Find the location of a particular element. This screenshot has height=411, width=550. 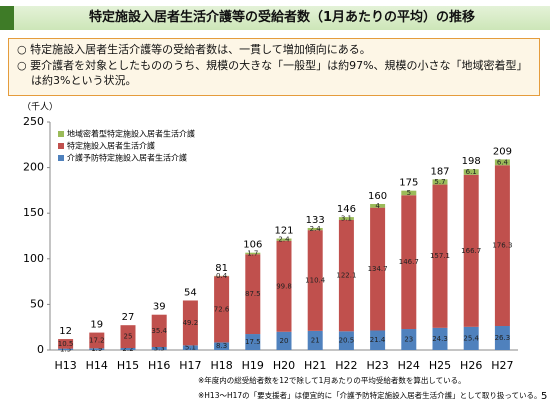

value-label: 25 is located at coordinates (128, 337).